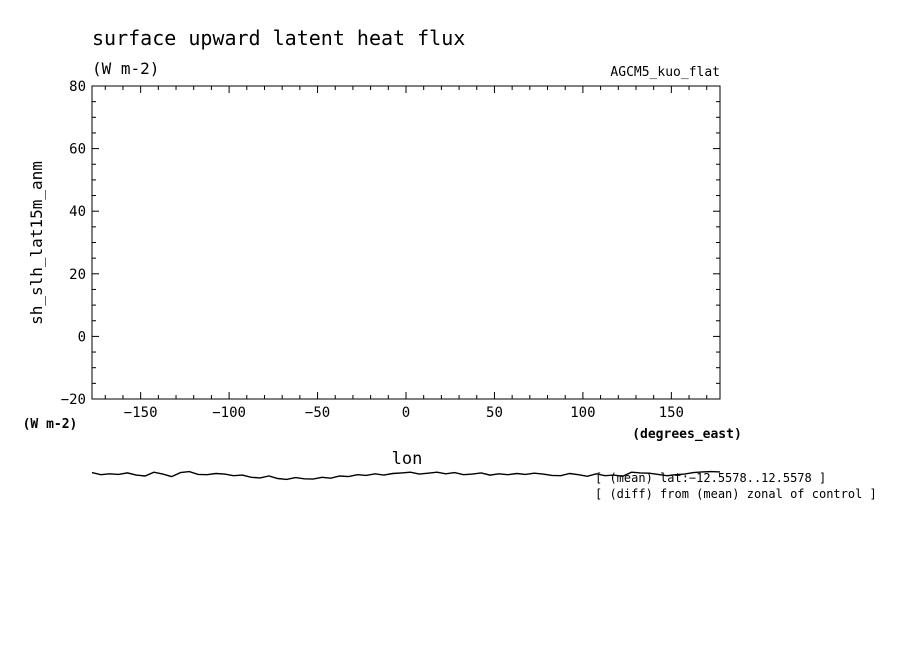 The image size is (904, 654). Describe the element at coordinates (77, 87) in the screenshot. I see `y-tick-label: 80` at that location.